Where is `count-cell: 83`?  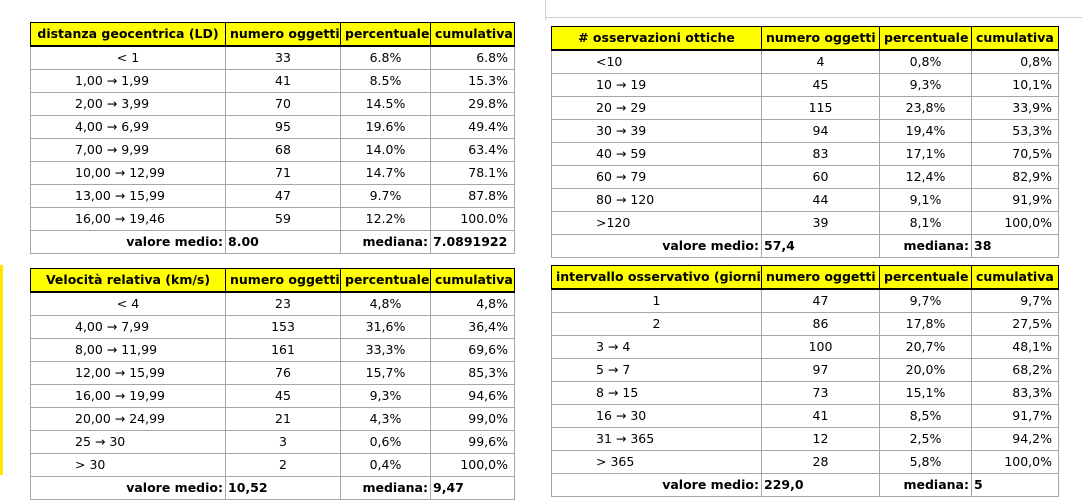
count-cell: 83 is located at coordinates (820, 154).